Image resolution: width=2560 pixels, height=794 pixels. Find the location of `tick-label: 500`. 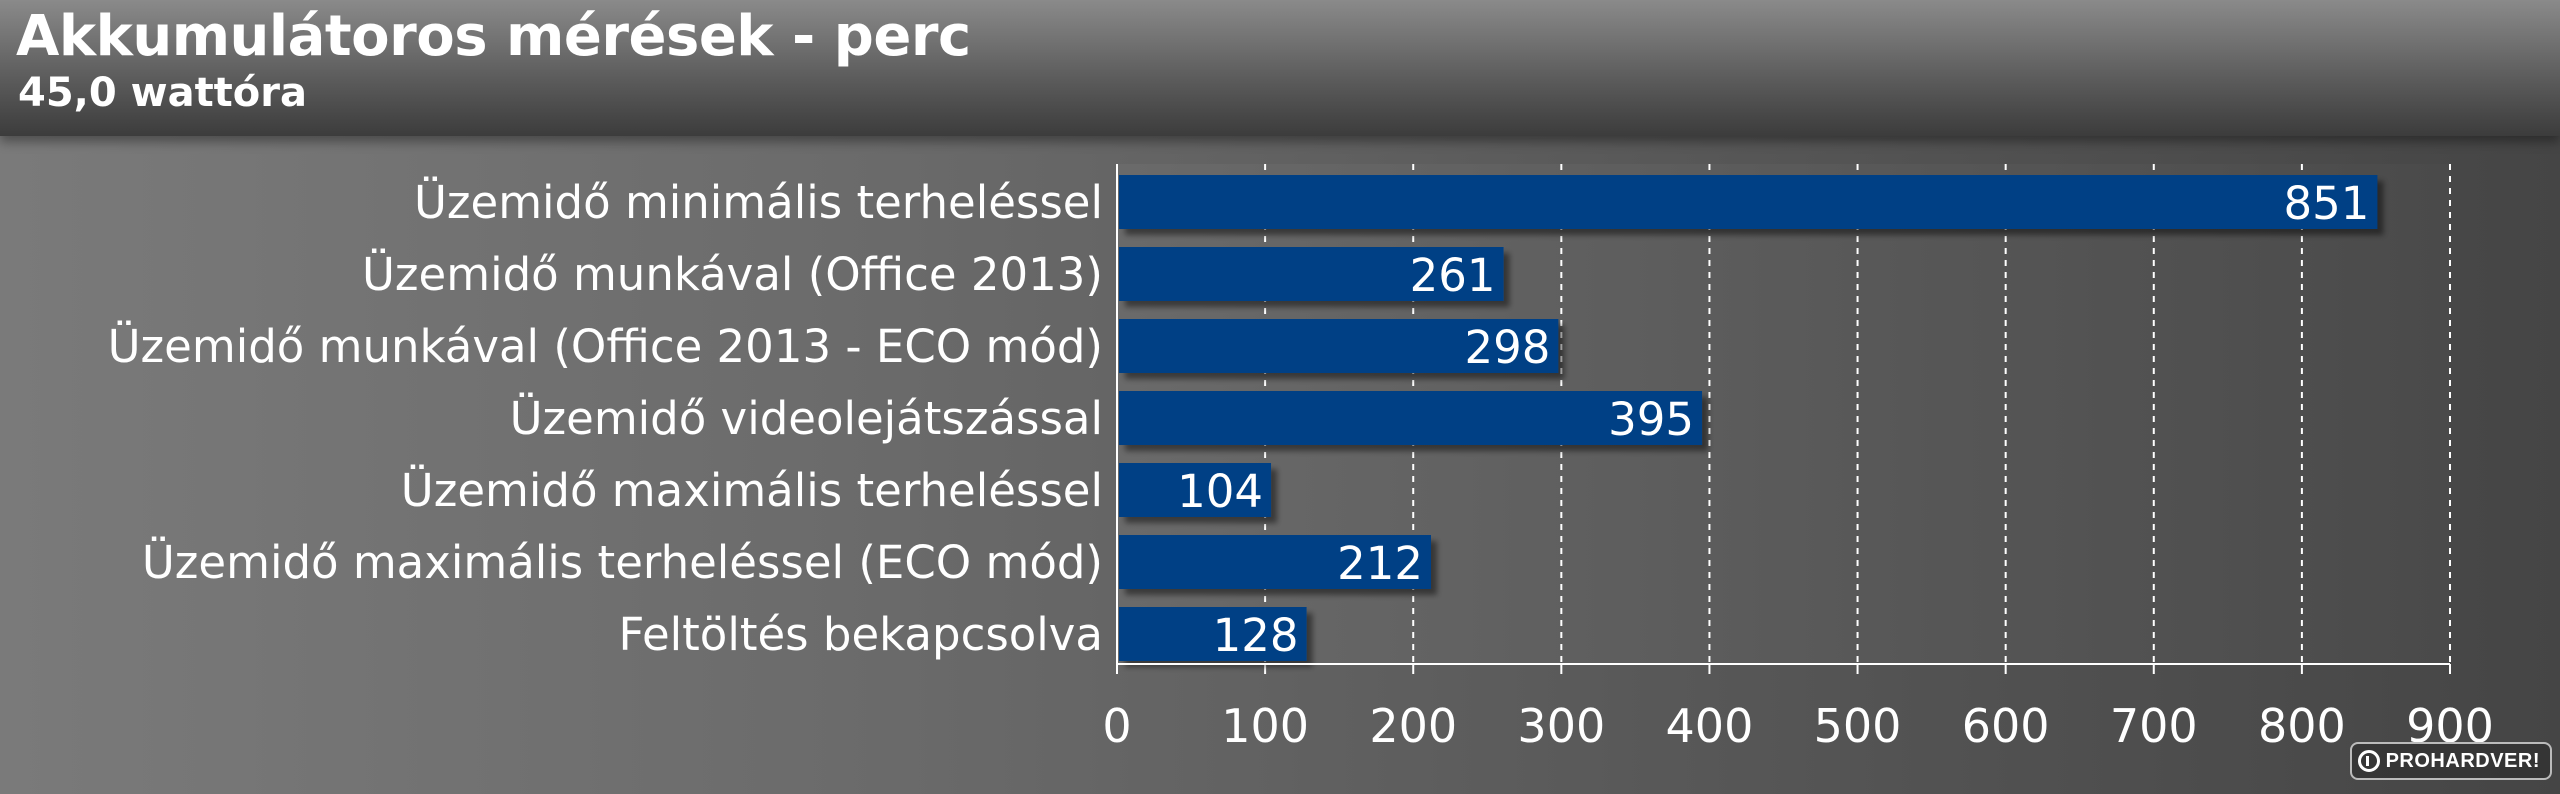

tick-label: 500 is located at coordinates (1858, 726).